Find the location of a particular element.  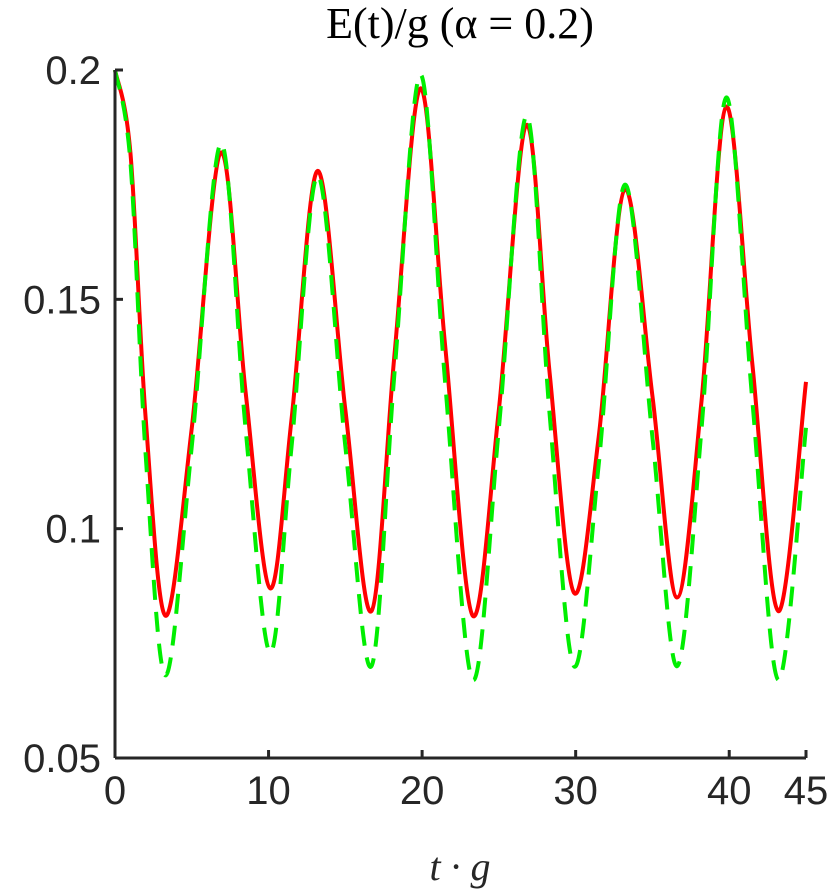

x-tick-label: 40 is located at coordinates (729, 791).